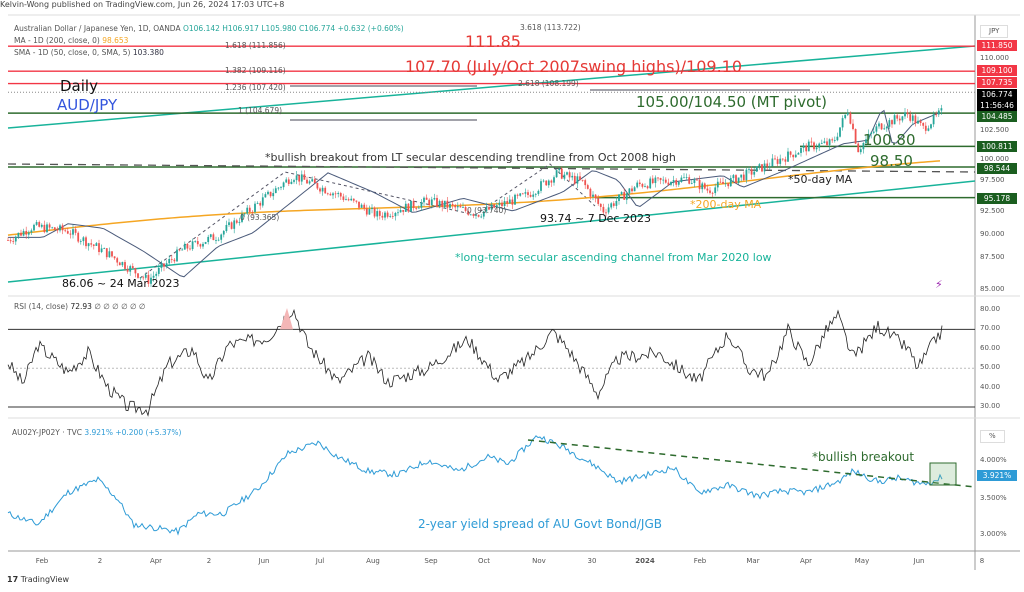 The height and width of the screenshot is (592, 1024). Describe the element at coordinates (535, 189) in the screenshot. I see `fib-extension-b` at that location.